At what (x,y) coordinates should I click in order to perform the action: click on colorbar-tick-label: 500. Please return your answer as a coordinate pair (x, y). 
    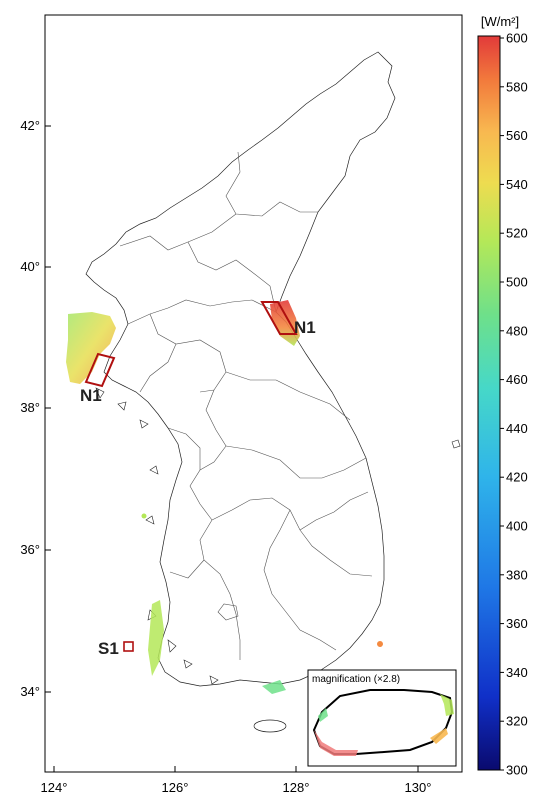
    Looking at the image, I should click on (517, 282).